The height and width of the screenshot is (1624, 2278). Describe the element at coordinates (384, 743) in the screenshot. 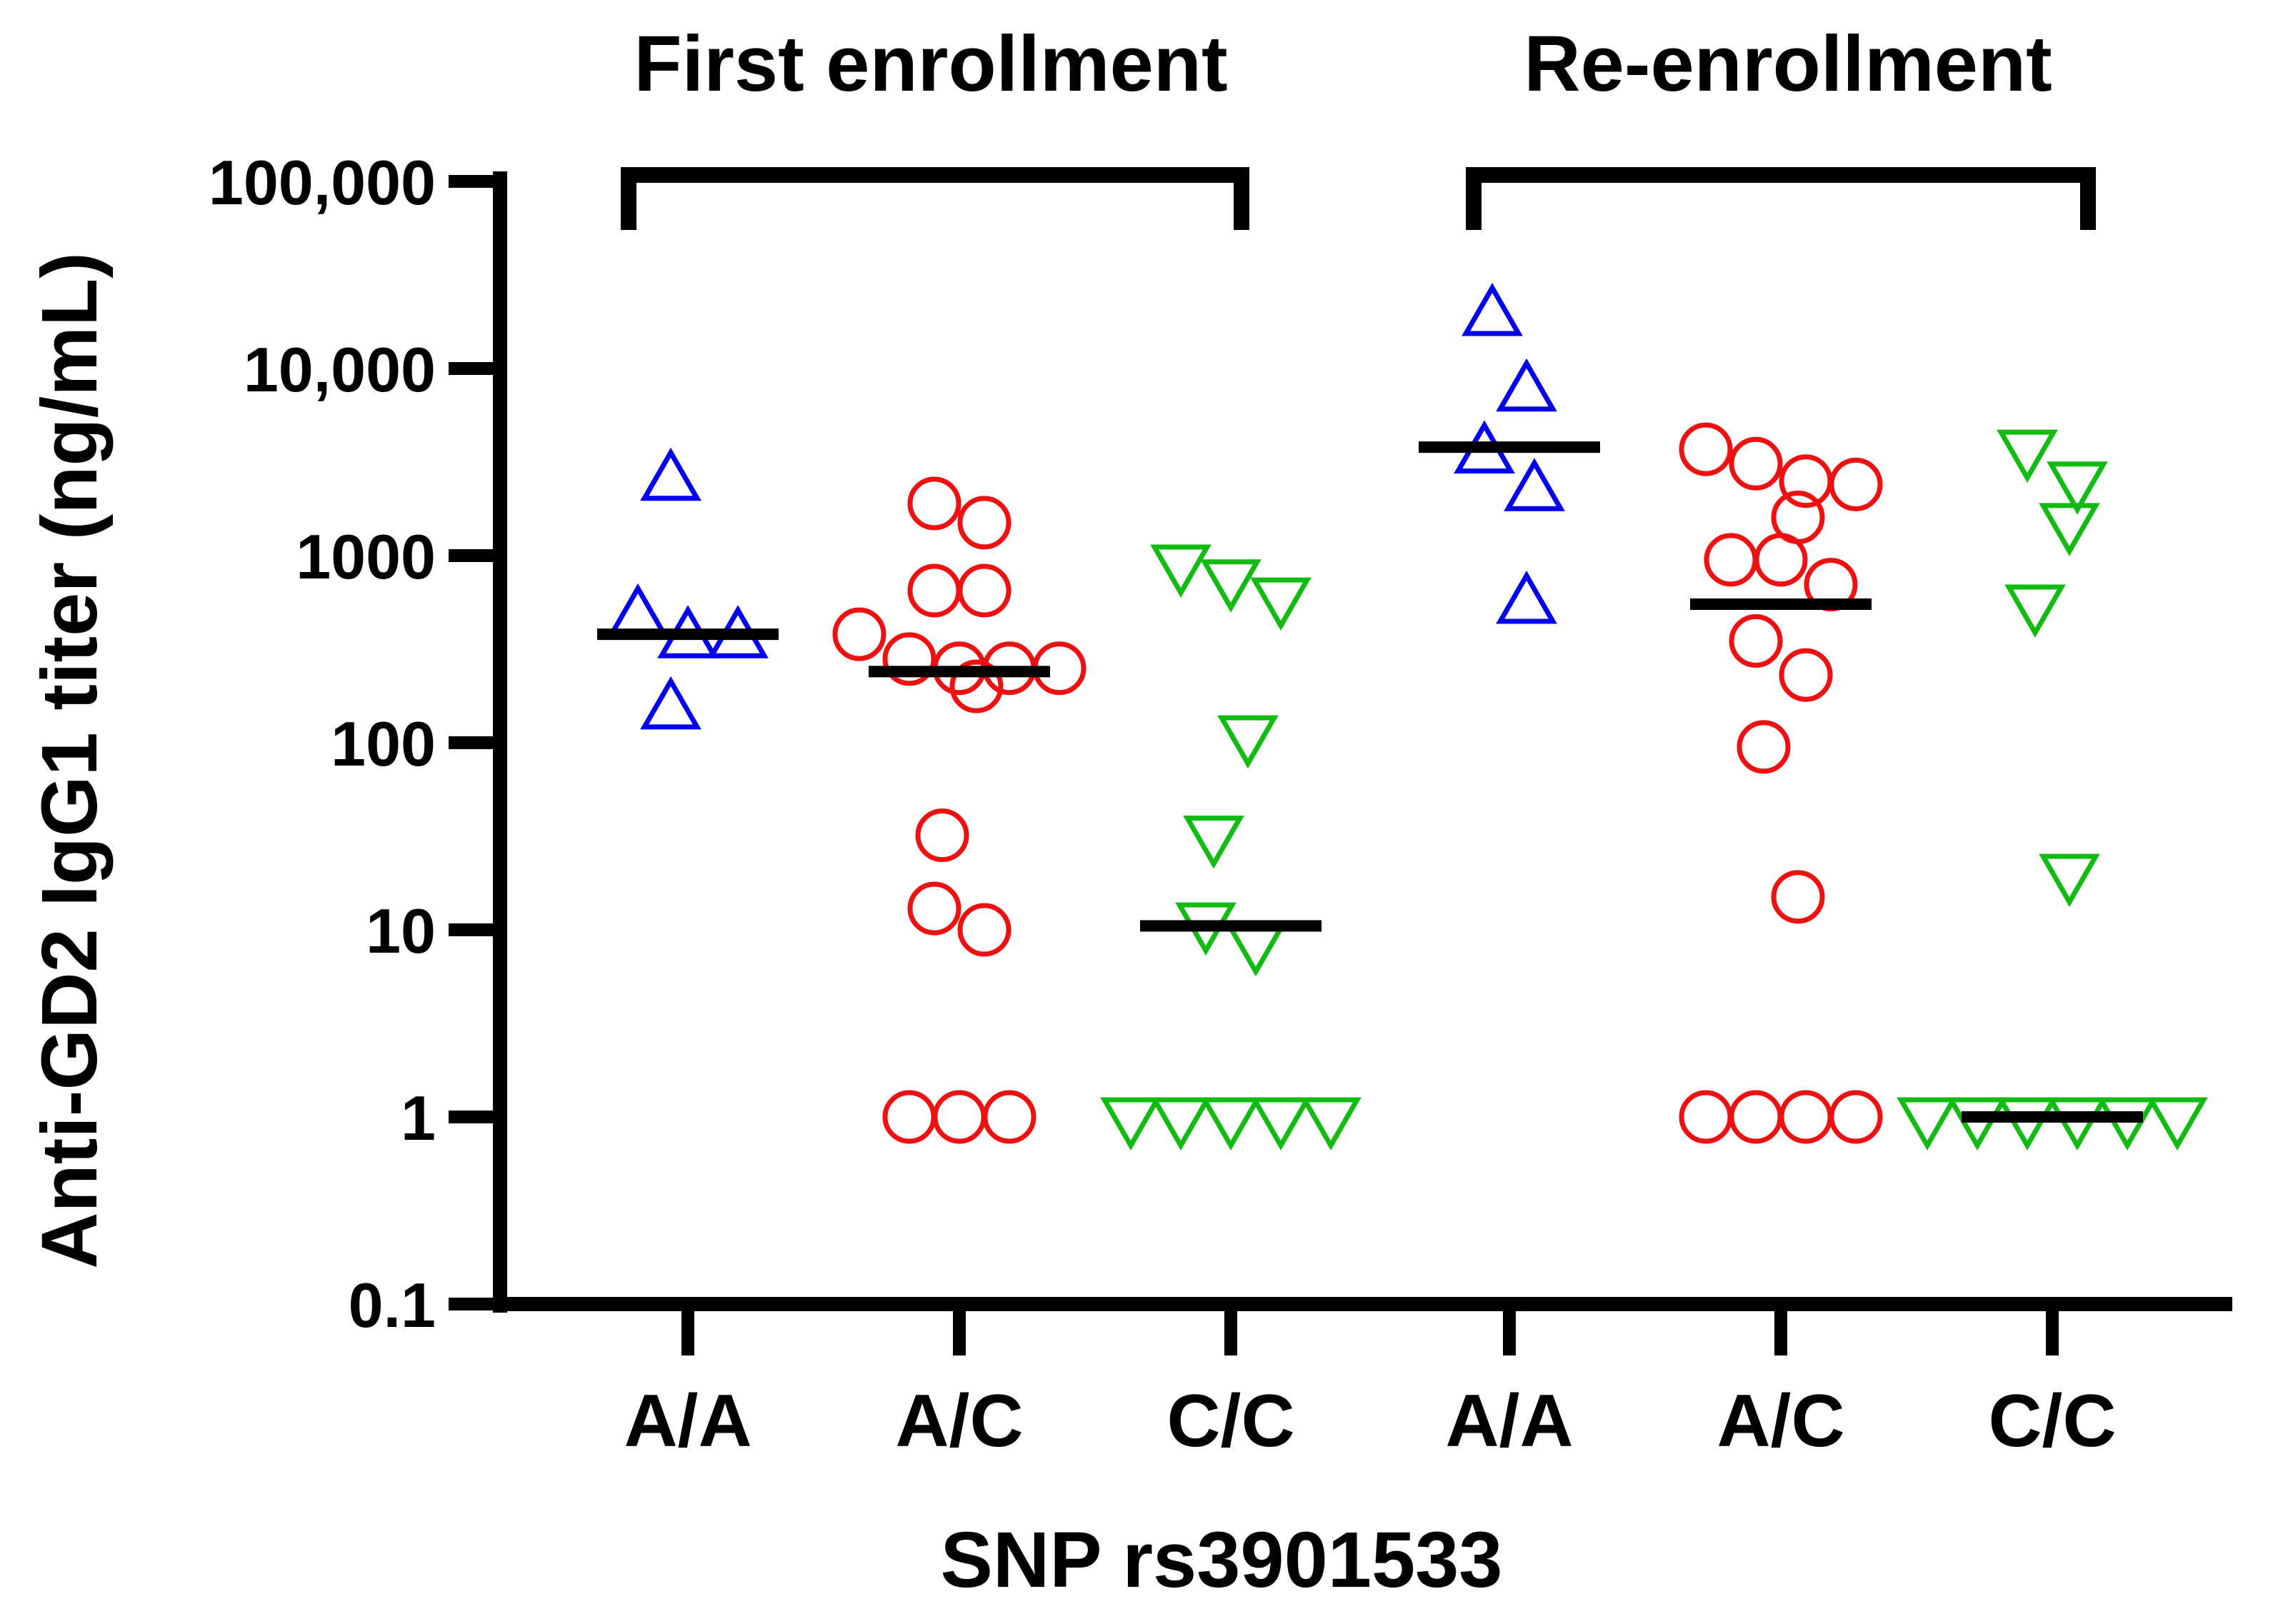

I see `y-tick-label: 100` at that location.